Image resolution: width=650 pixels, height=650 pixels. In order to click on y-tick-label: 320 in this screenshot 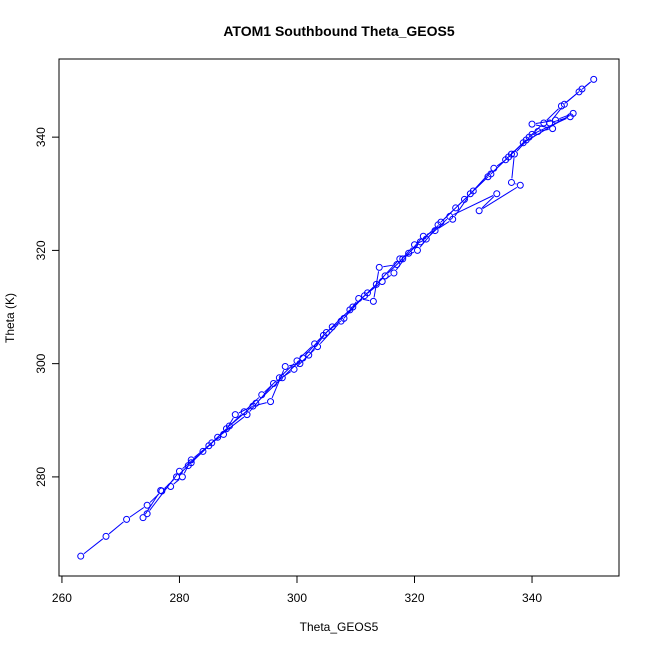, I will do `click(41, 250)`.